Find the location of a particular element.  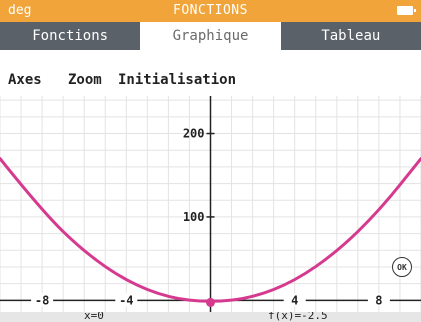

status-bar: deg FONCTIONS is located at coordinates (210, 11).